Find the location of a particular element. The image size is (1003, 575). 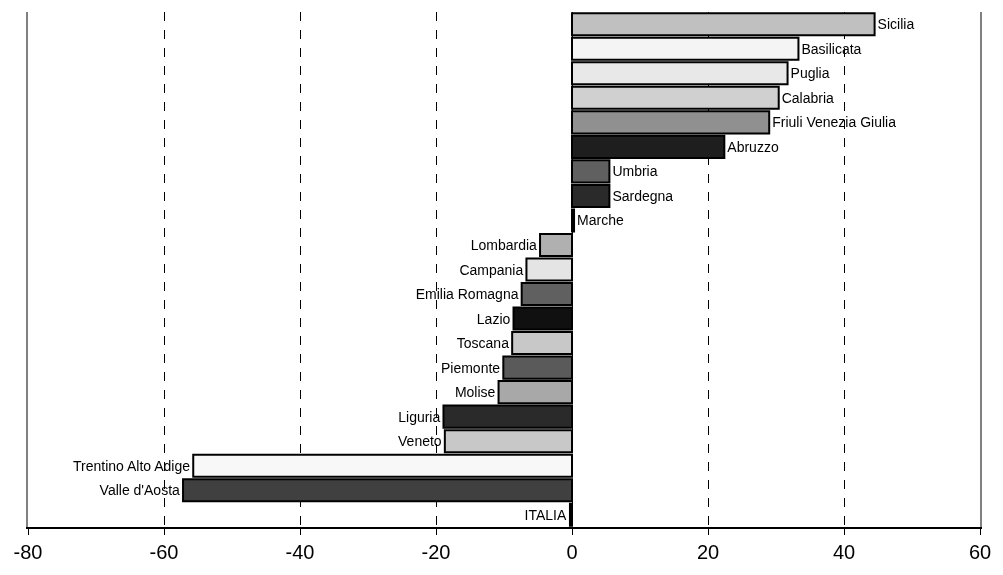

y-tick-label: Lombardia is located at coordinates (504, 244).